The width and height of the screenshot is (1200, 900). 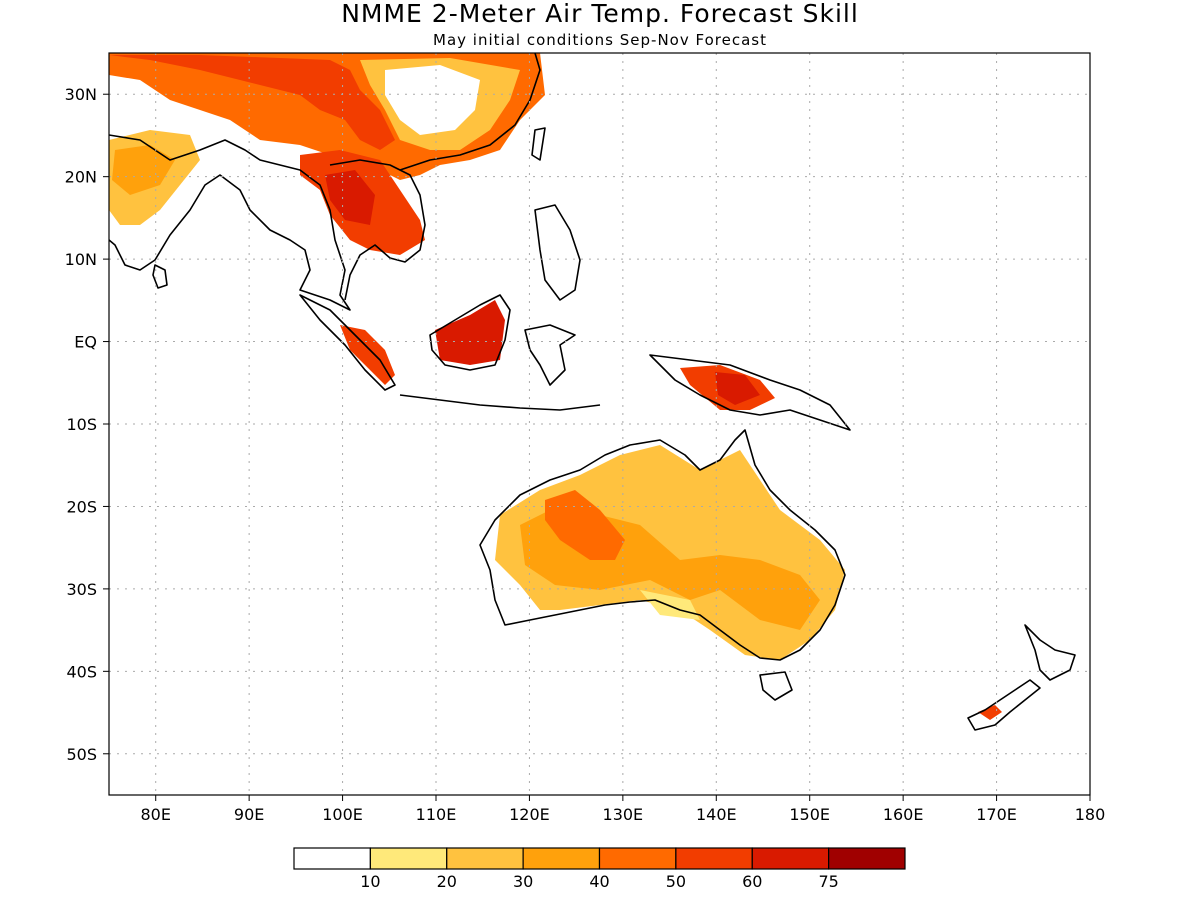 I want to click on coast-taiwan, so click(x=538, y=144).